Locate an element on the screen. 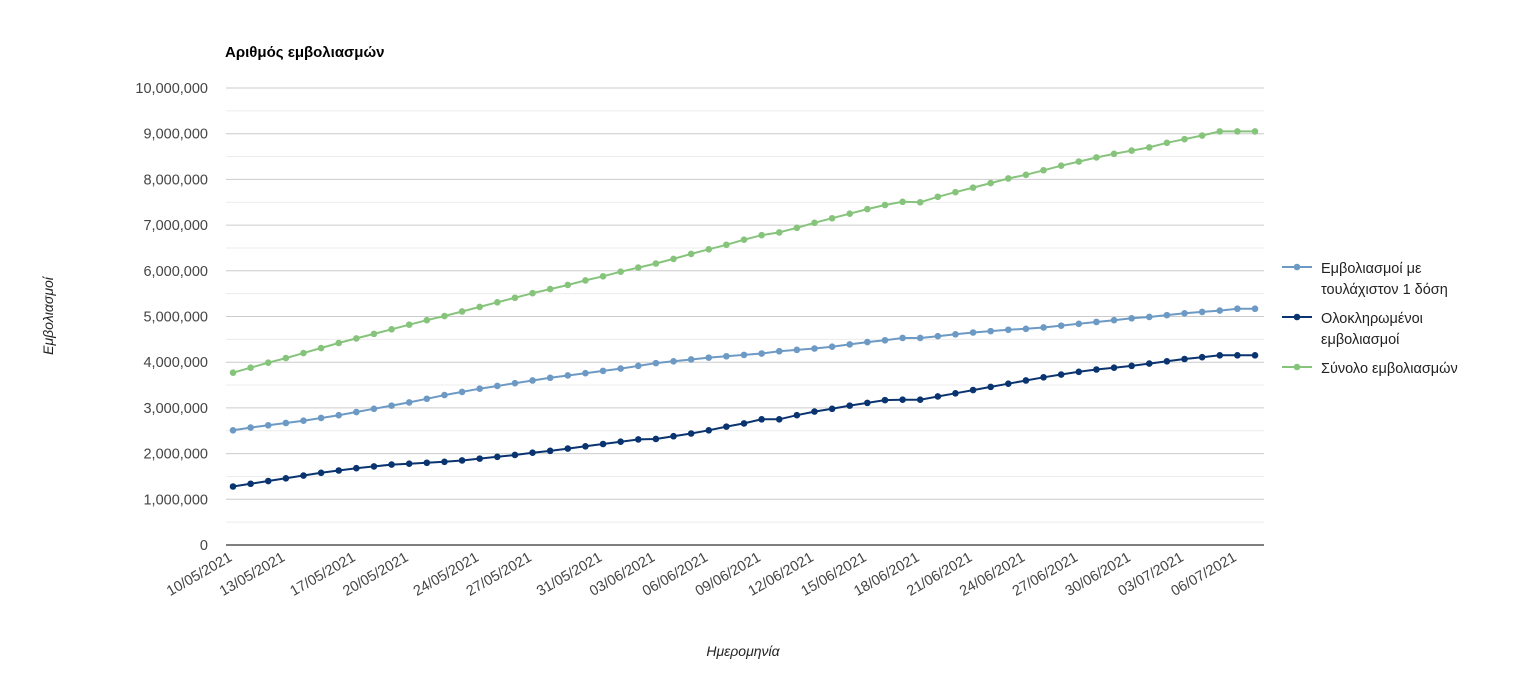 This screenshot has width=1525, height=695. legend-label-line: Ολοκληρωμένοι is located at coordinates (1372, 319).